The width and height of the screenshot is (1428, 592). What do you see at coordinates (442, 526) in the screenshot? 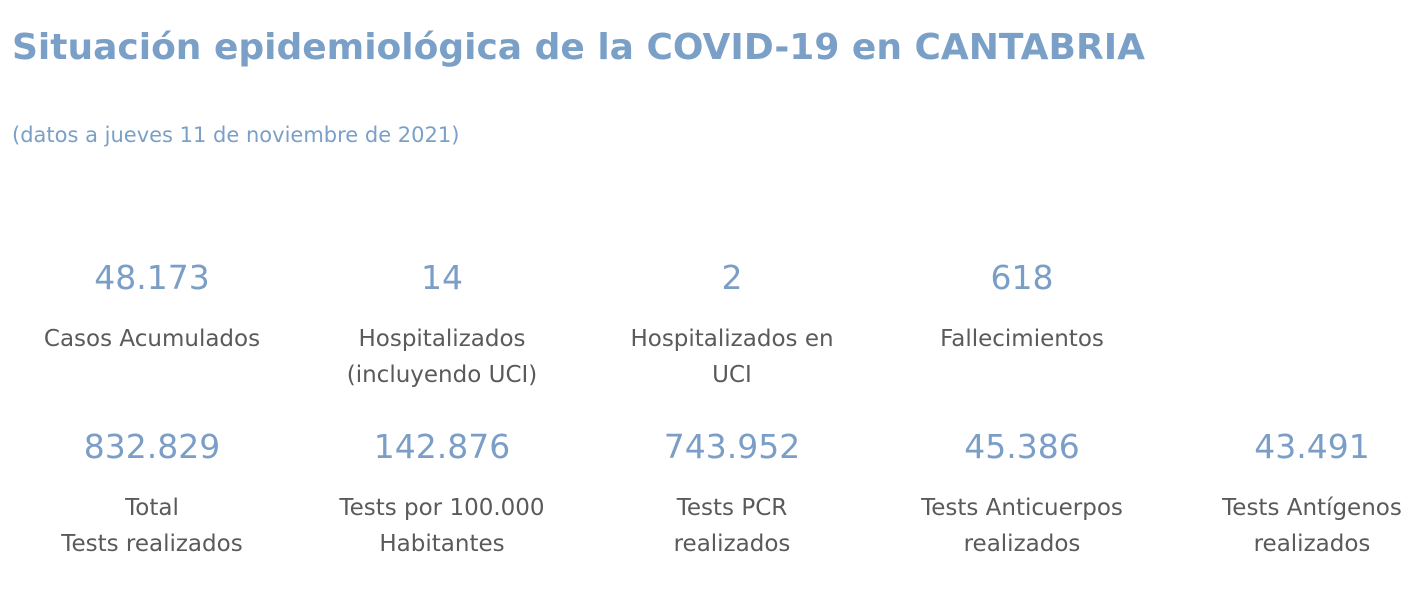
I see `stat-label: Tests por 100.000 Habitantes` at bounding box center [442, 526].